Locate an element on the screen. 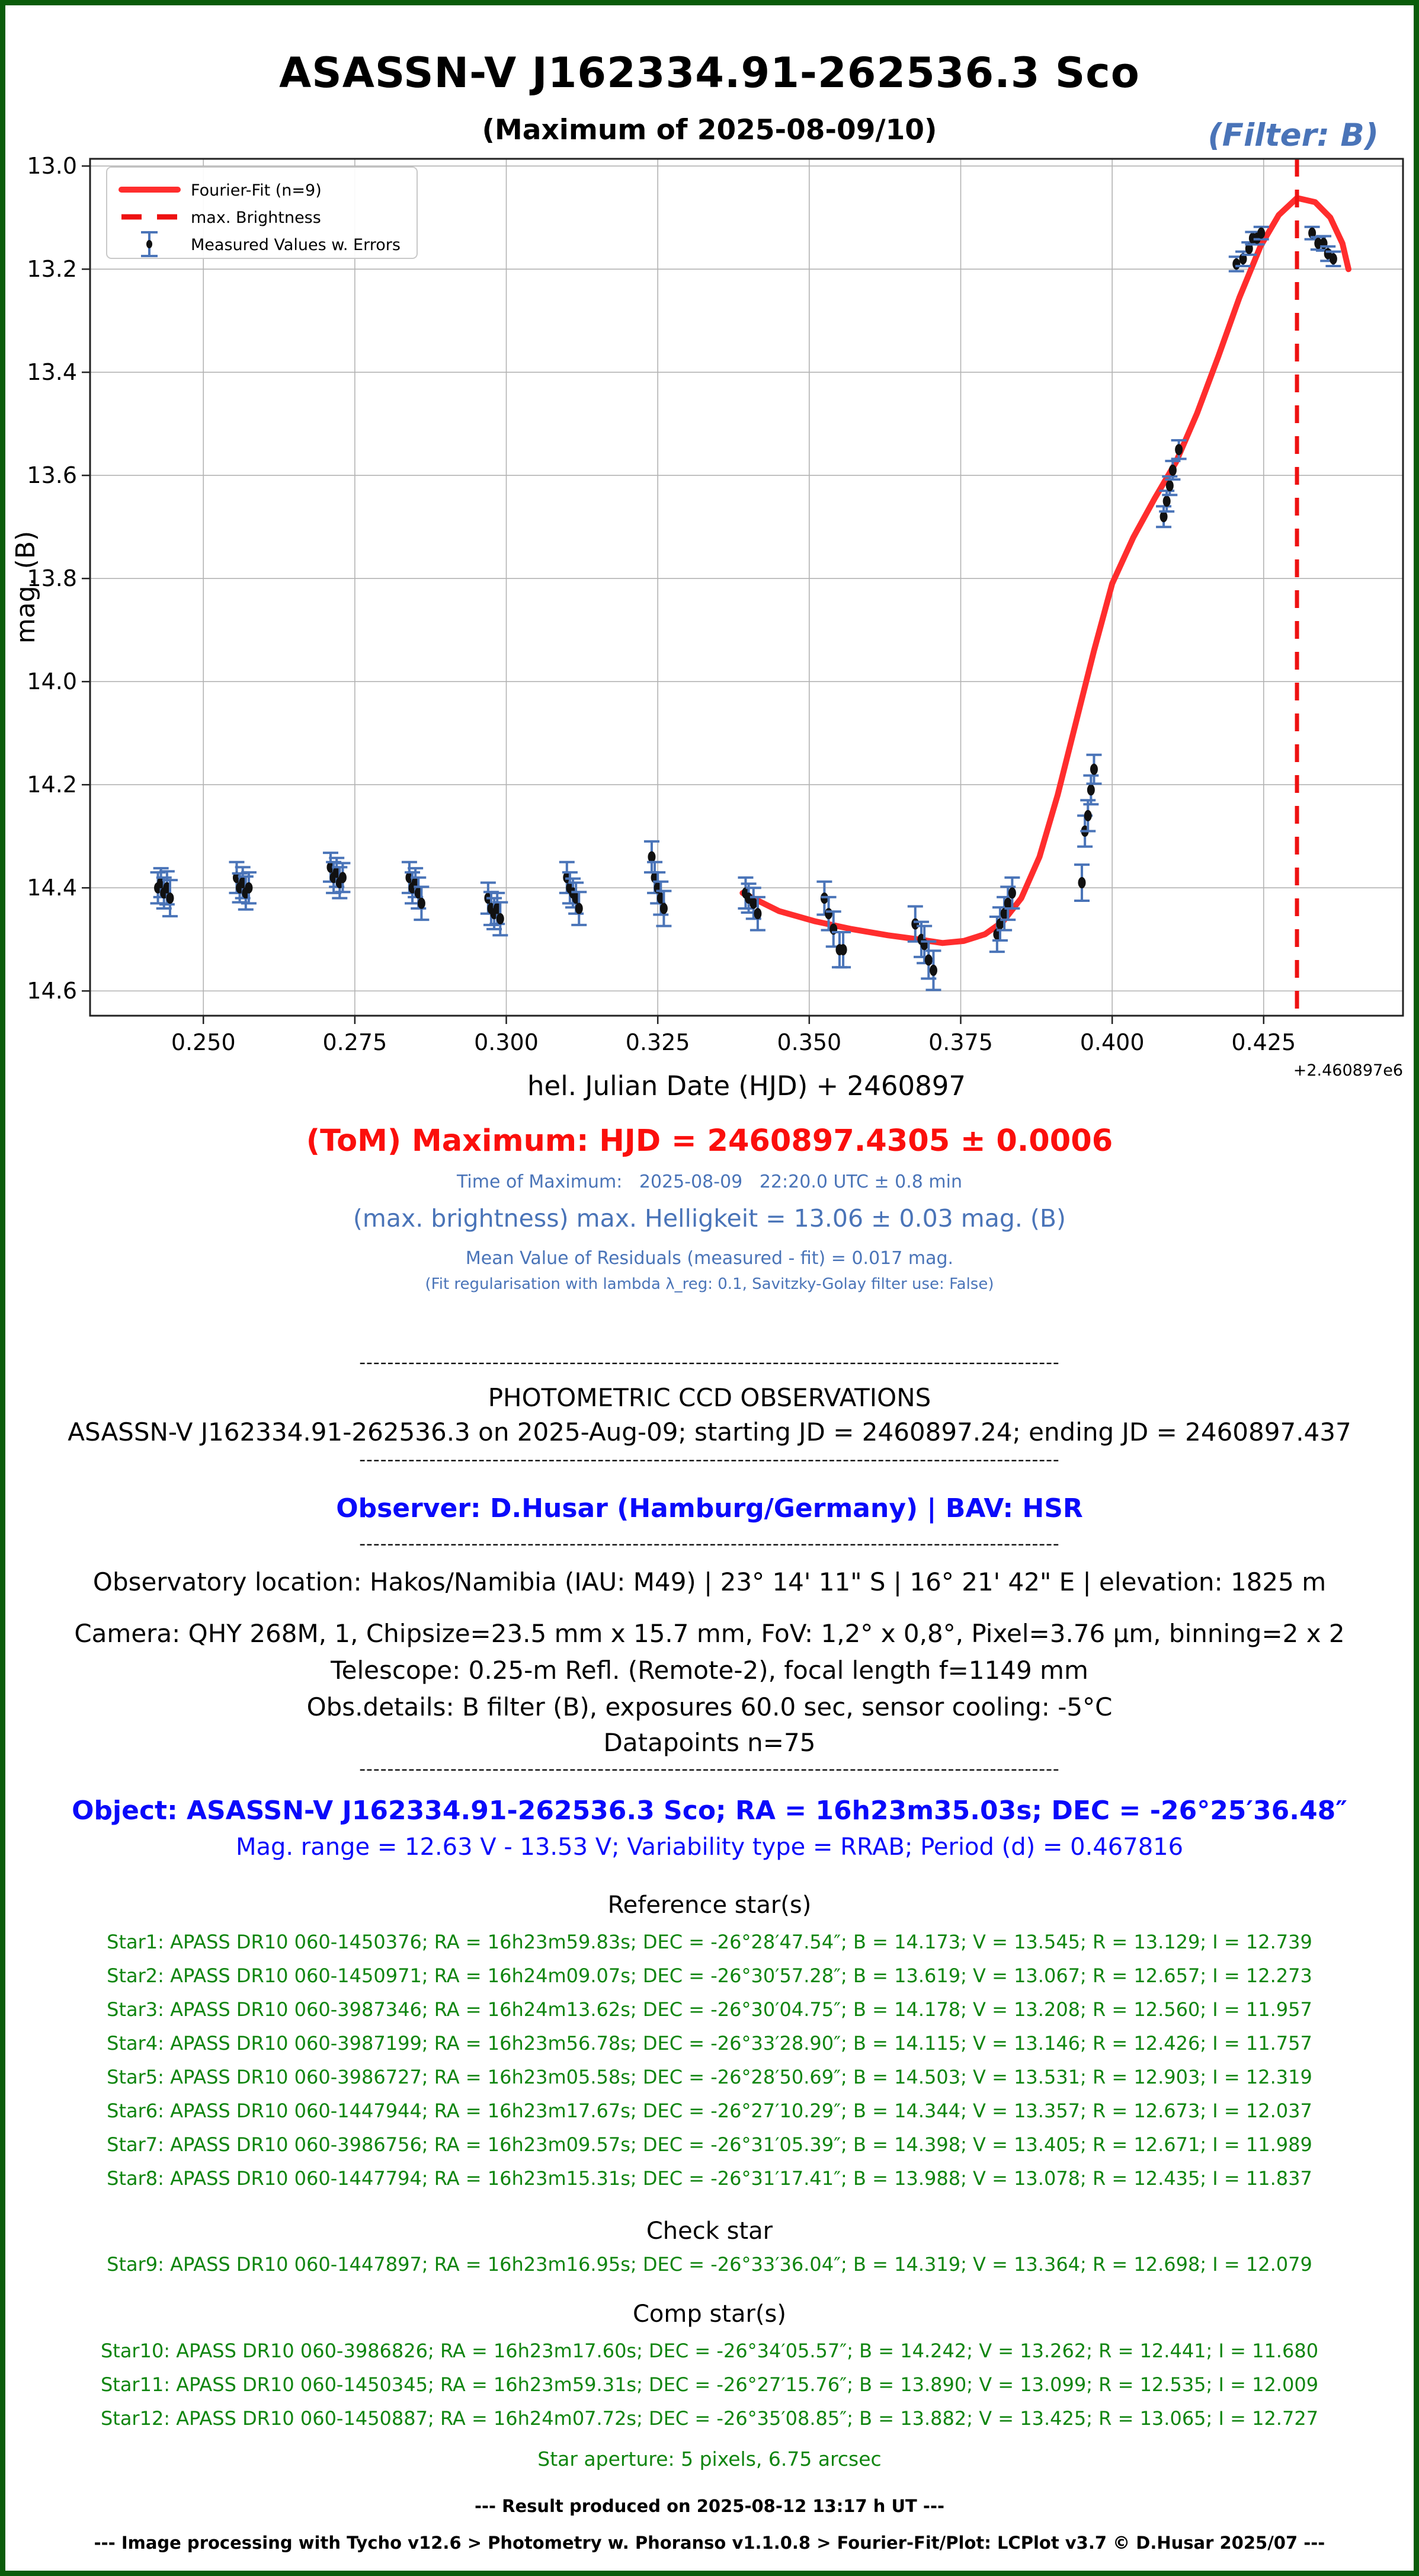 This screenshot has width=1419, height=2576. x-axis-label: hel. Julian Date (HJD) + 2460897 is located at coordinates (747, 1086).